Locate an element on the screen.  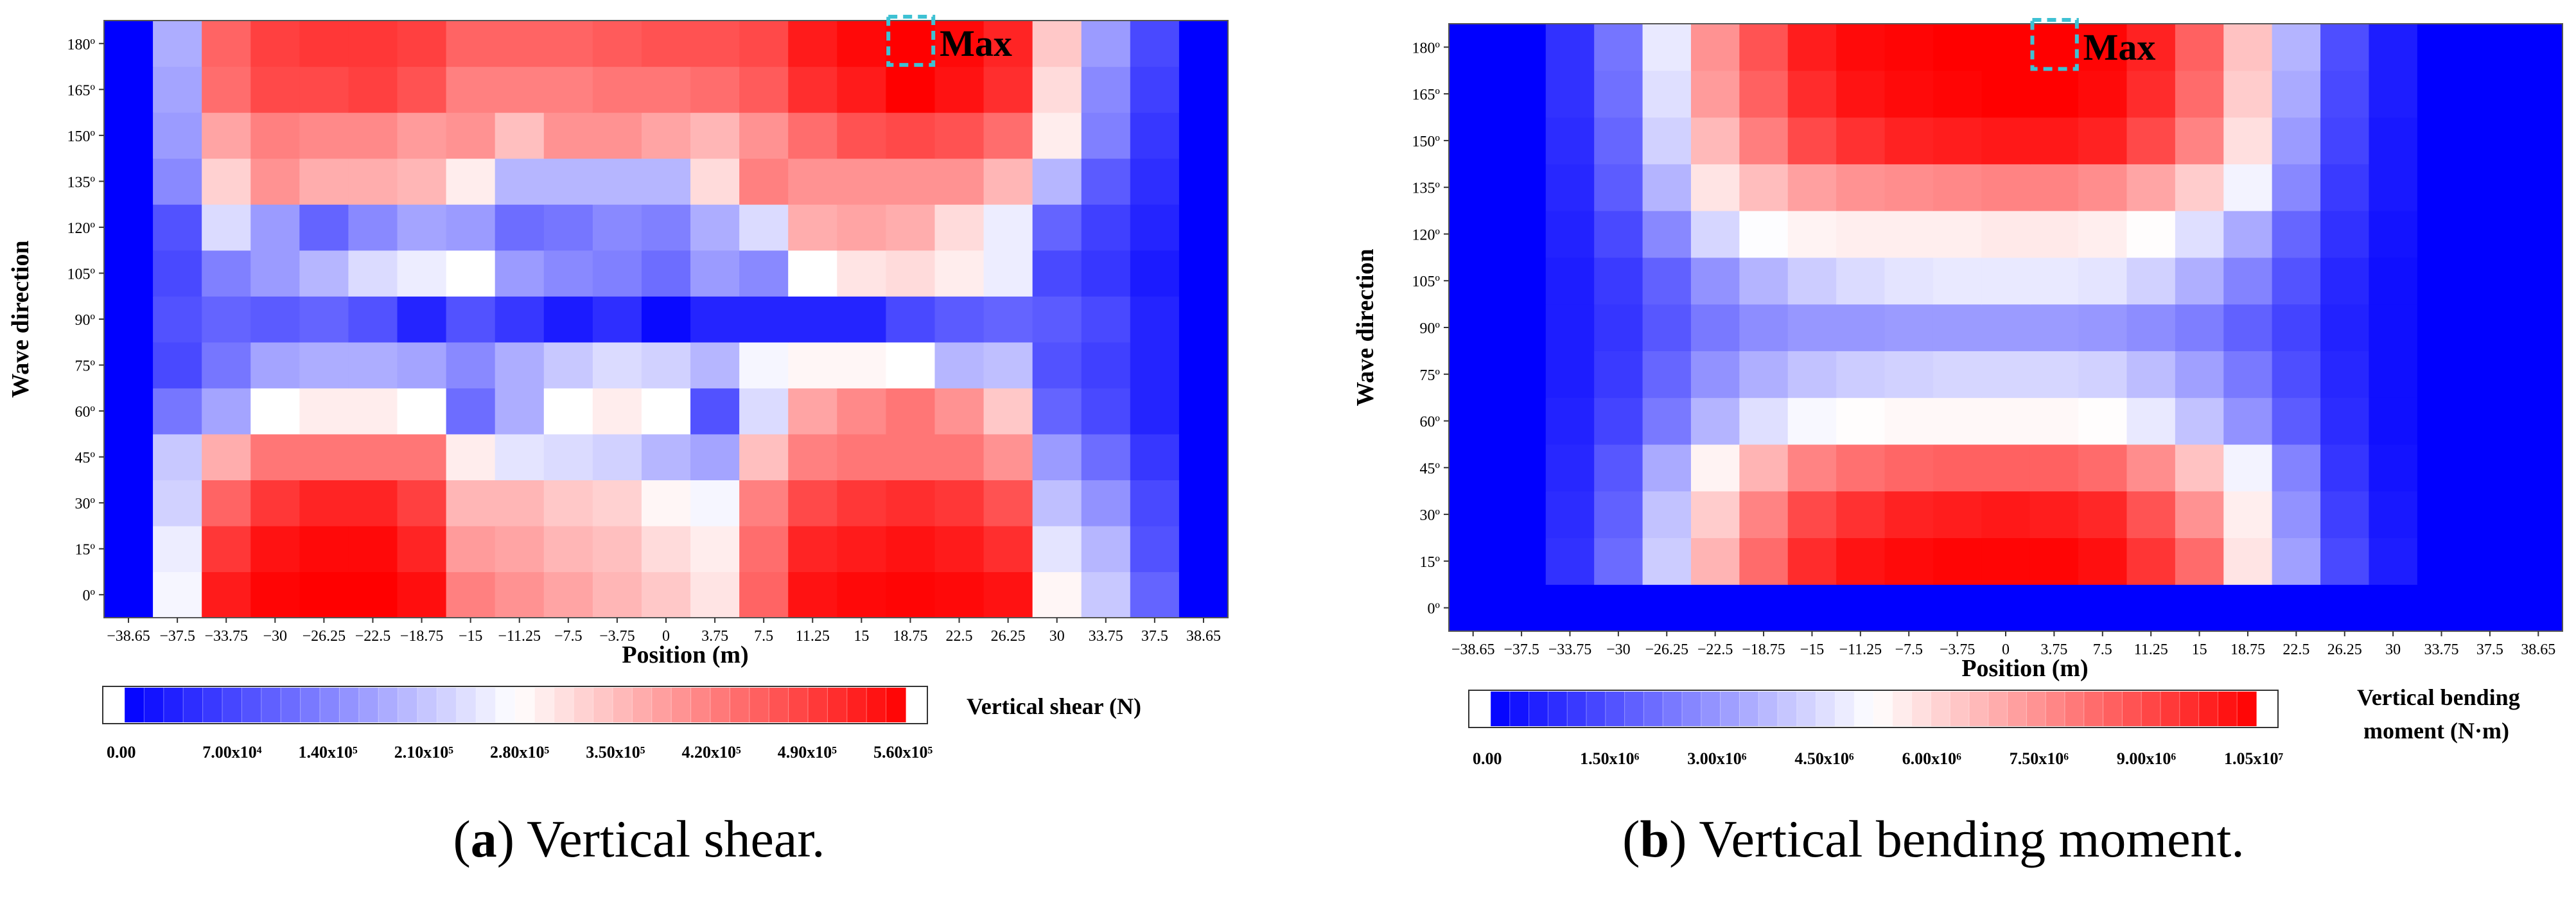
y-axis-label: Wave direction is located at coordinates (1365, 327).